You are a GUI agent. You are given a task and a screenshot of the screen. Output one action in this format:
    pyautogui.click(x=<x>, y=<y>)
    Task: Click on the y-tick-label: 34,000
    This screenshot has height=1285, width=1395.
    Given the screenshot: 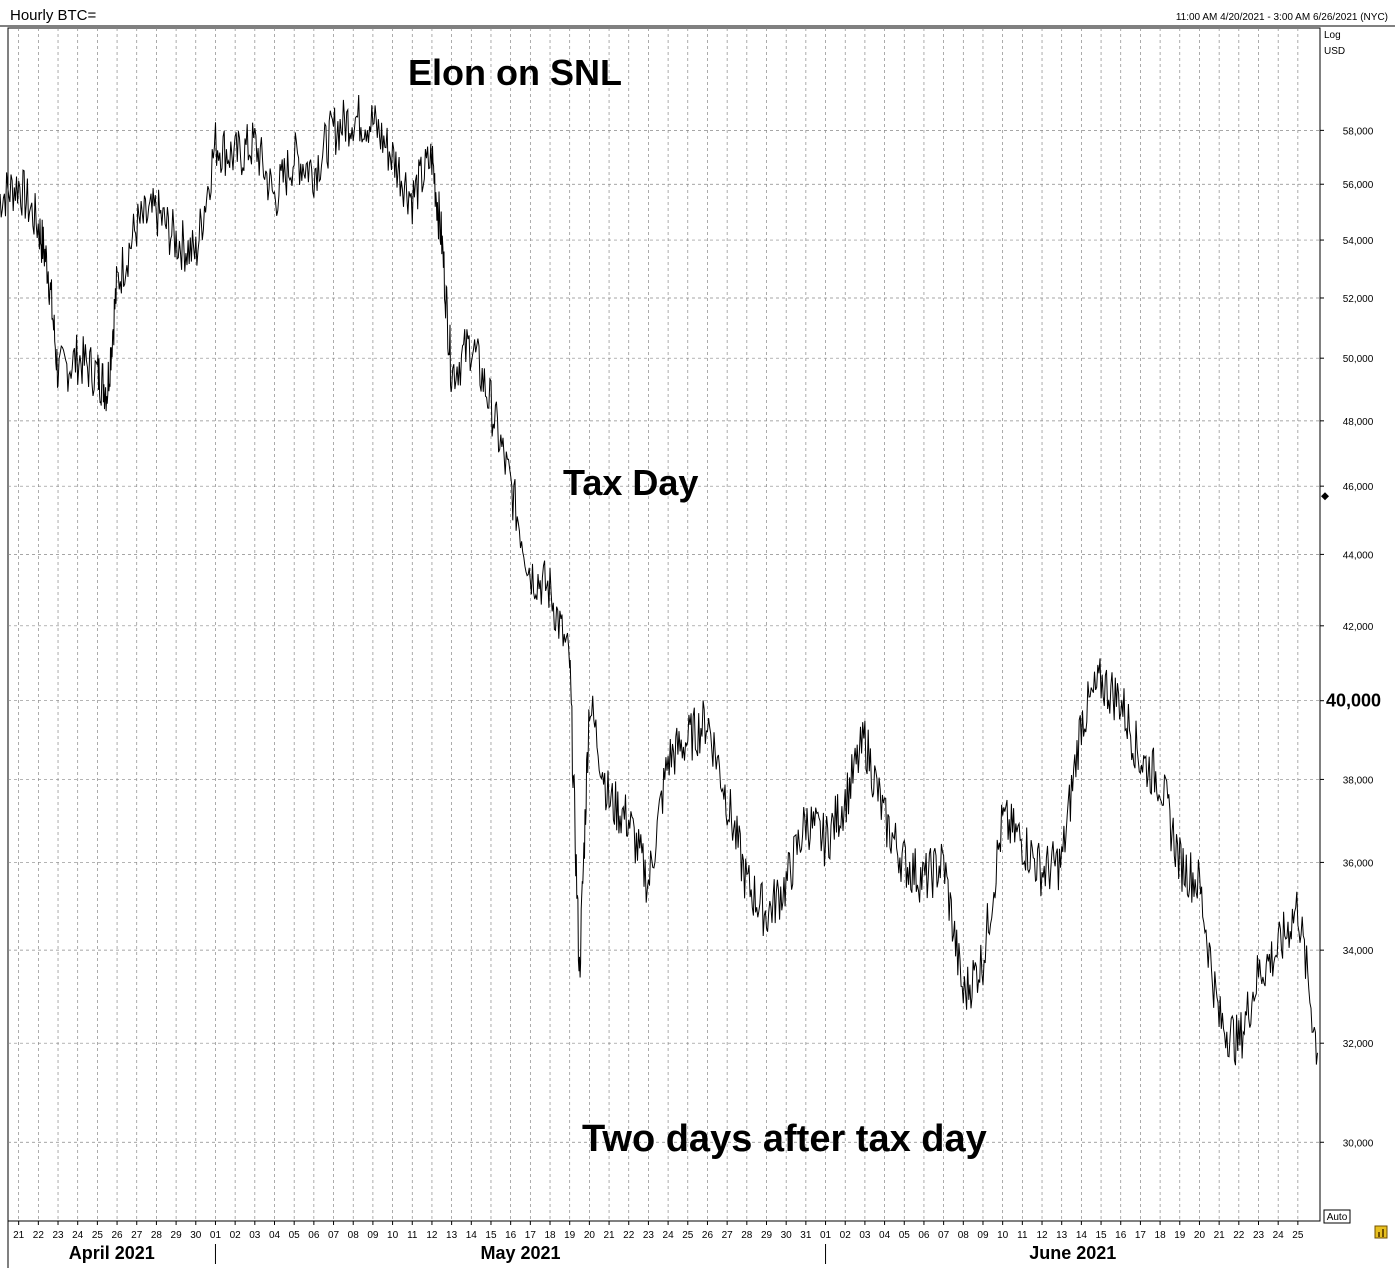 What is the action you would take?
    pyautogui.click(x=1358, y=951)
    